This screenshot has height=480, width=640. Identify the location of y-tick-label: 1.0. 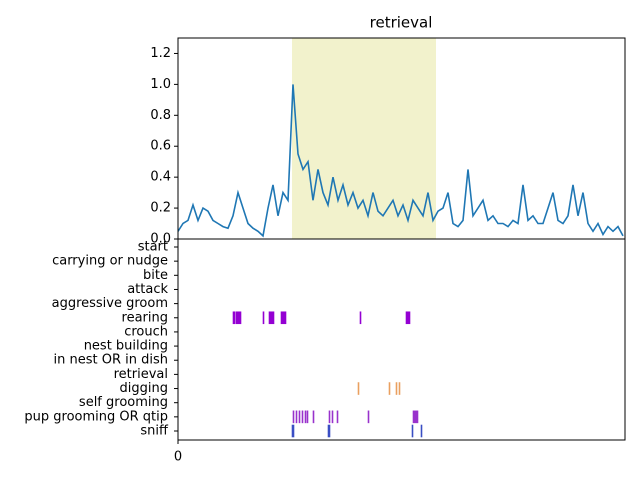
(160, 84).